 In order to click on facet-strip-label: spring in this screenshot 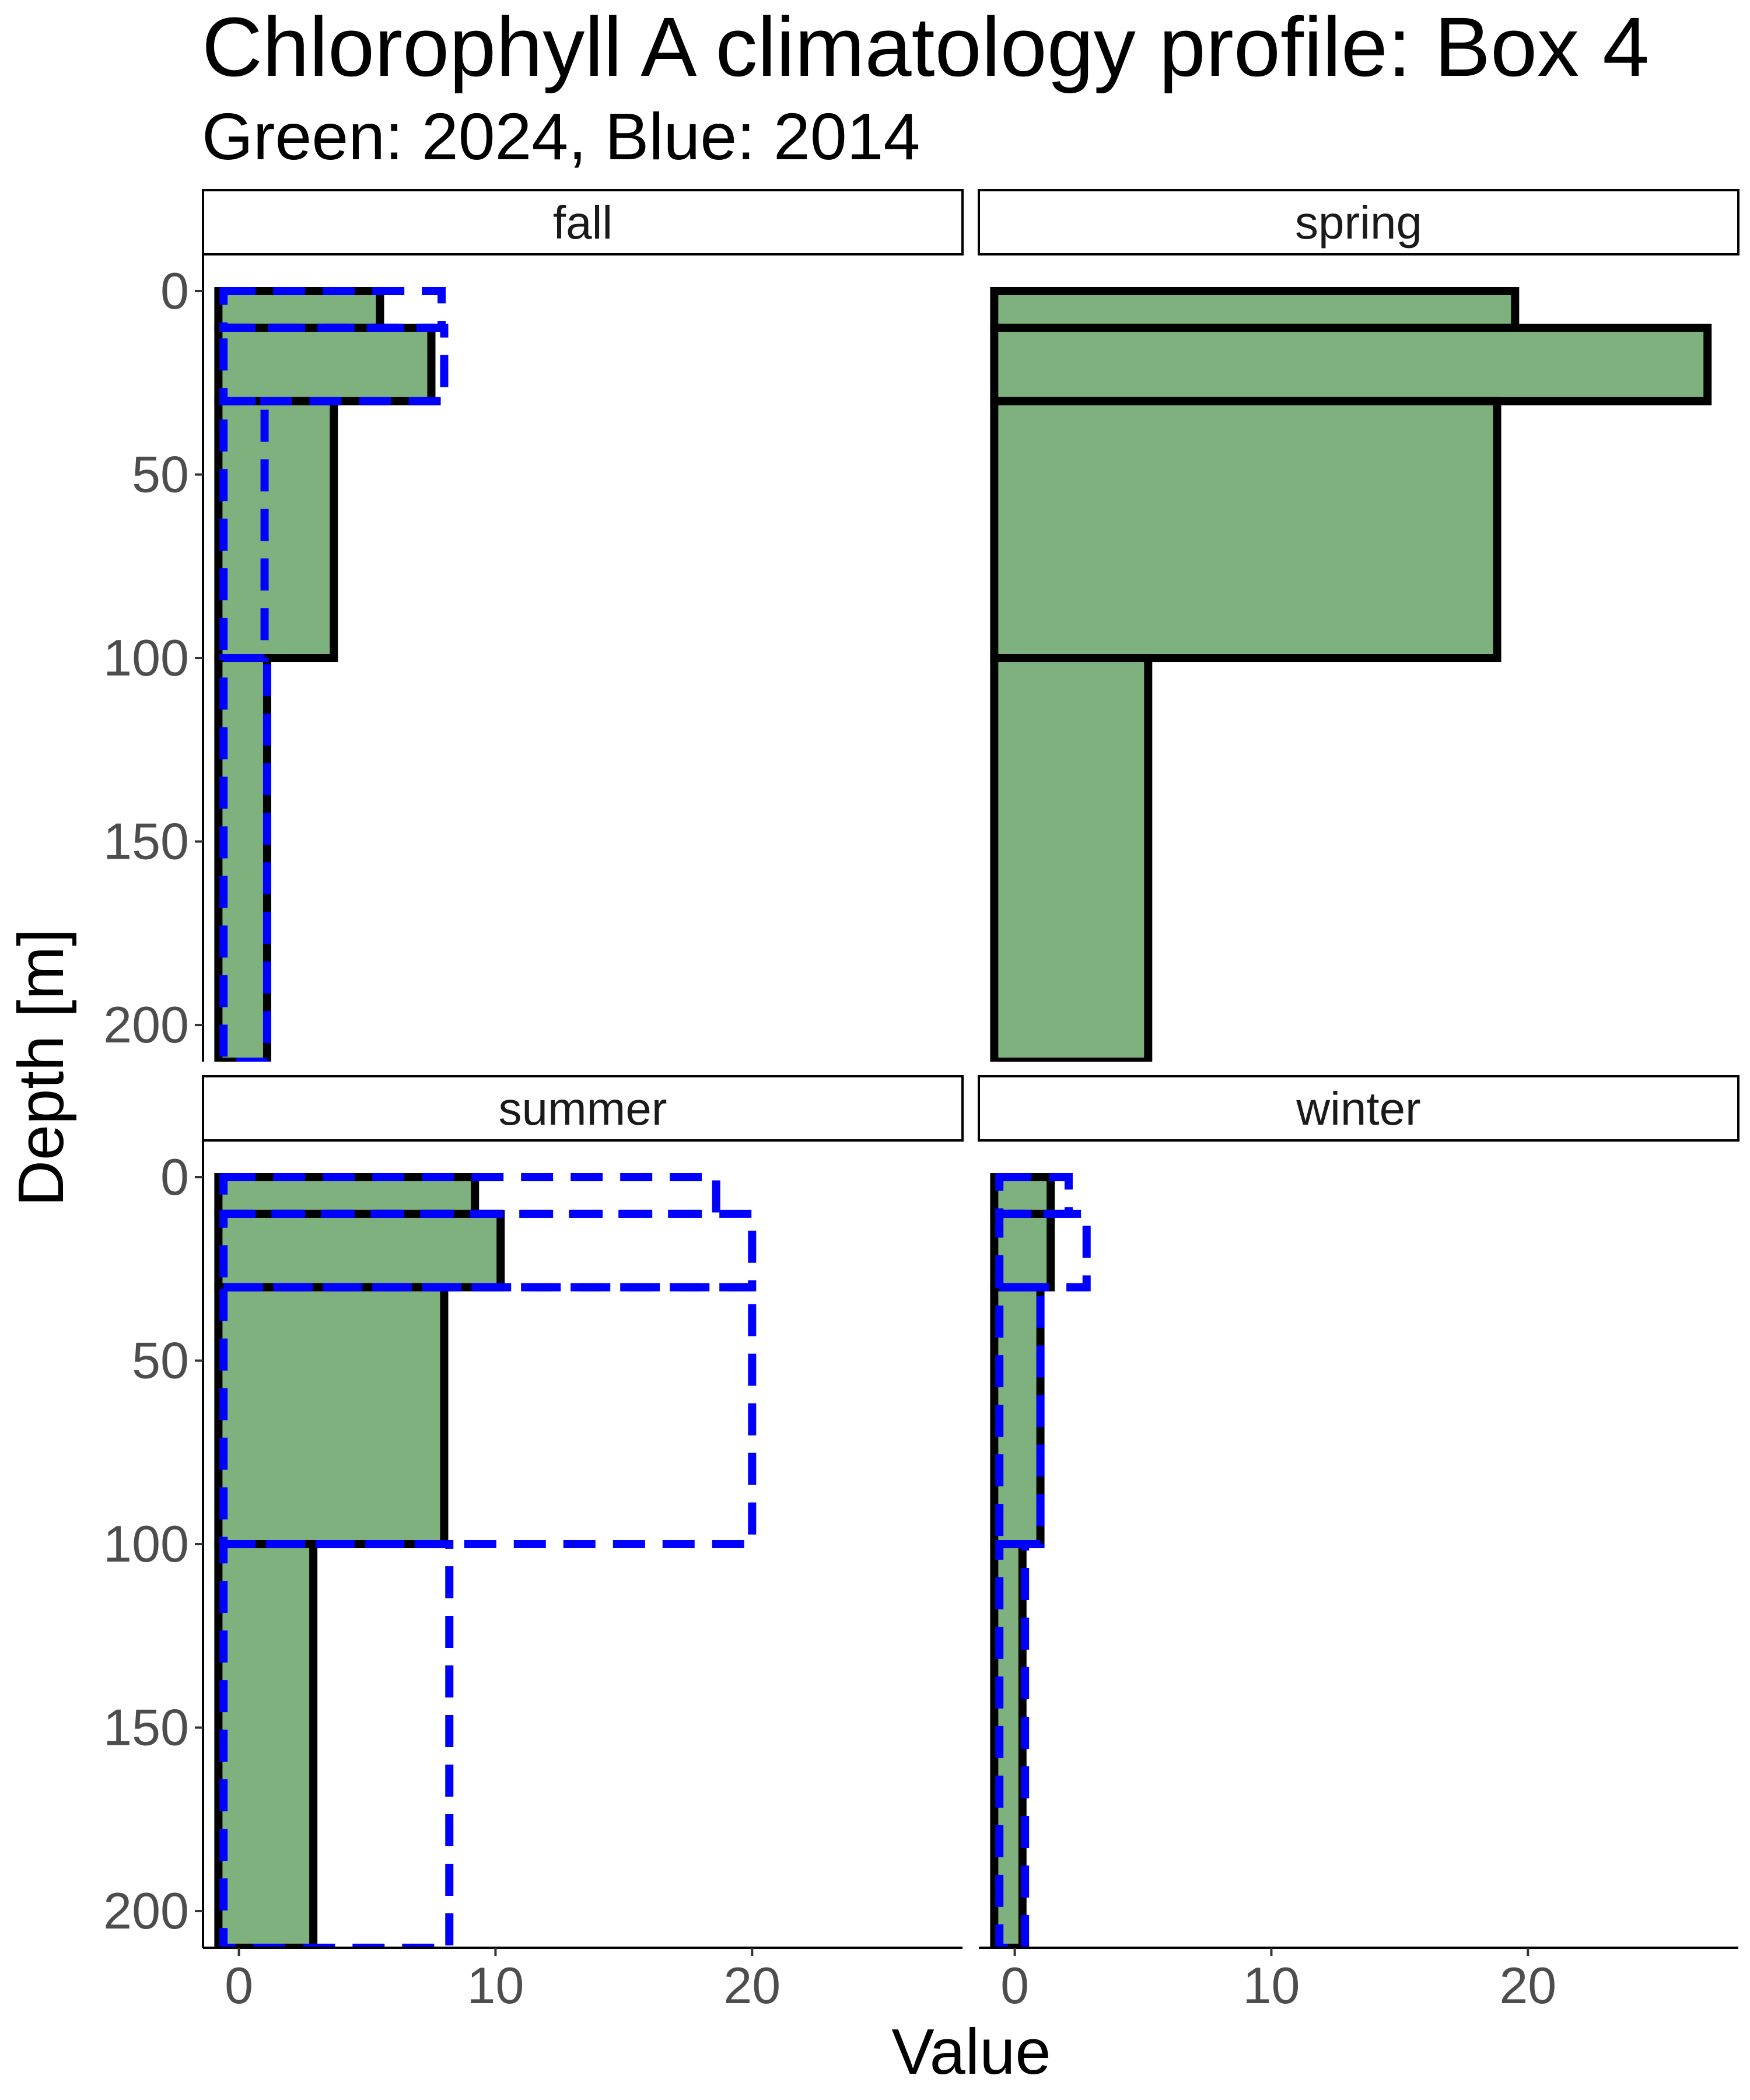, I will do `click(1358, 223)`.